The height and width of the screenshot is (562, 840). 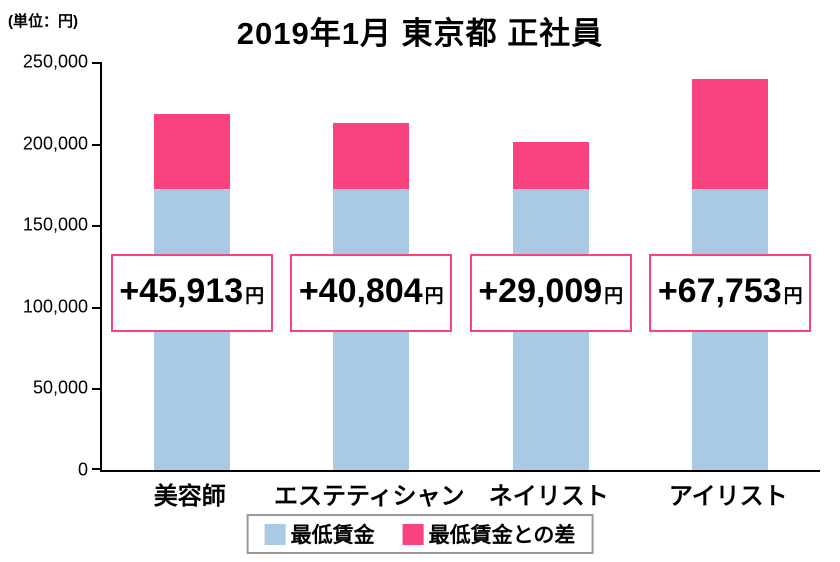 I want to click on category-label-0: 美容師, so click(x=189, y=496).